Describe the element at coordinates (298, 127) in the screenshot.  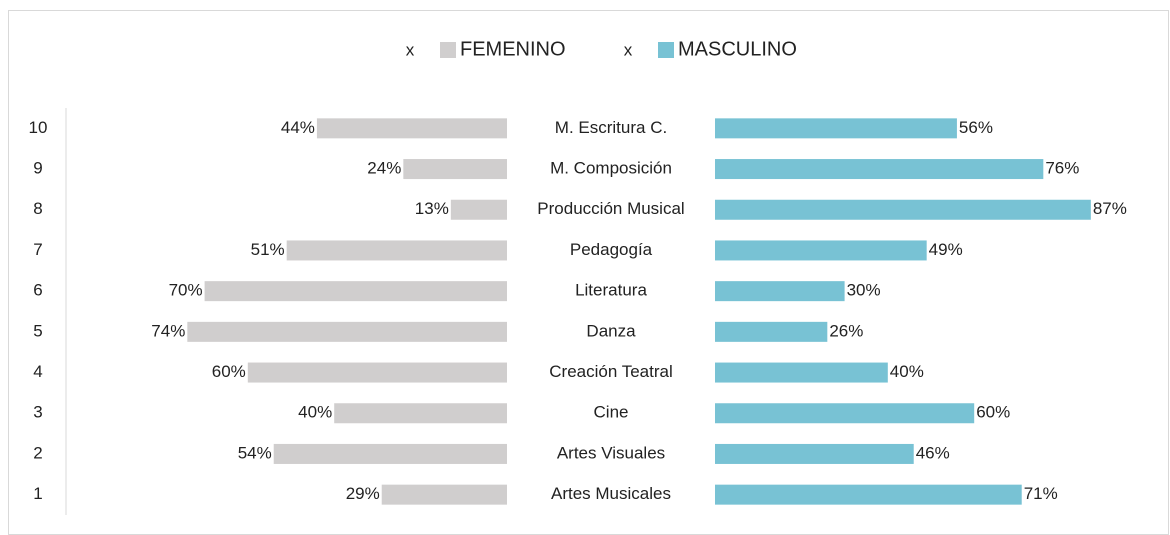
I see `value-label: 44%` at that location.